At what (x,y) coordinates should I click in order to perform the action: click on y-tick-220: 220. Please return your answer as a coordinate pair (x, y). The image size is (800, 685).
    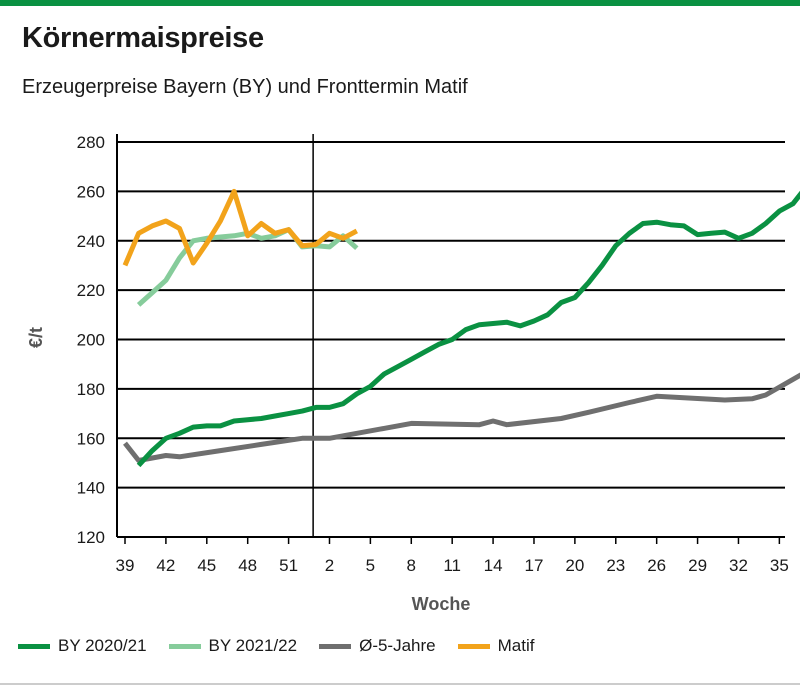
    Looking at the image, I should click on (91, 290).